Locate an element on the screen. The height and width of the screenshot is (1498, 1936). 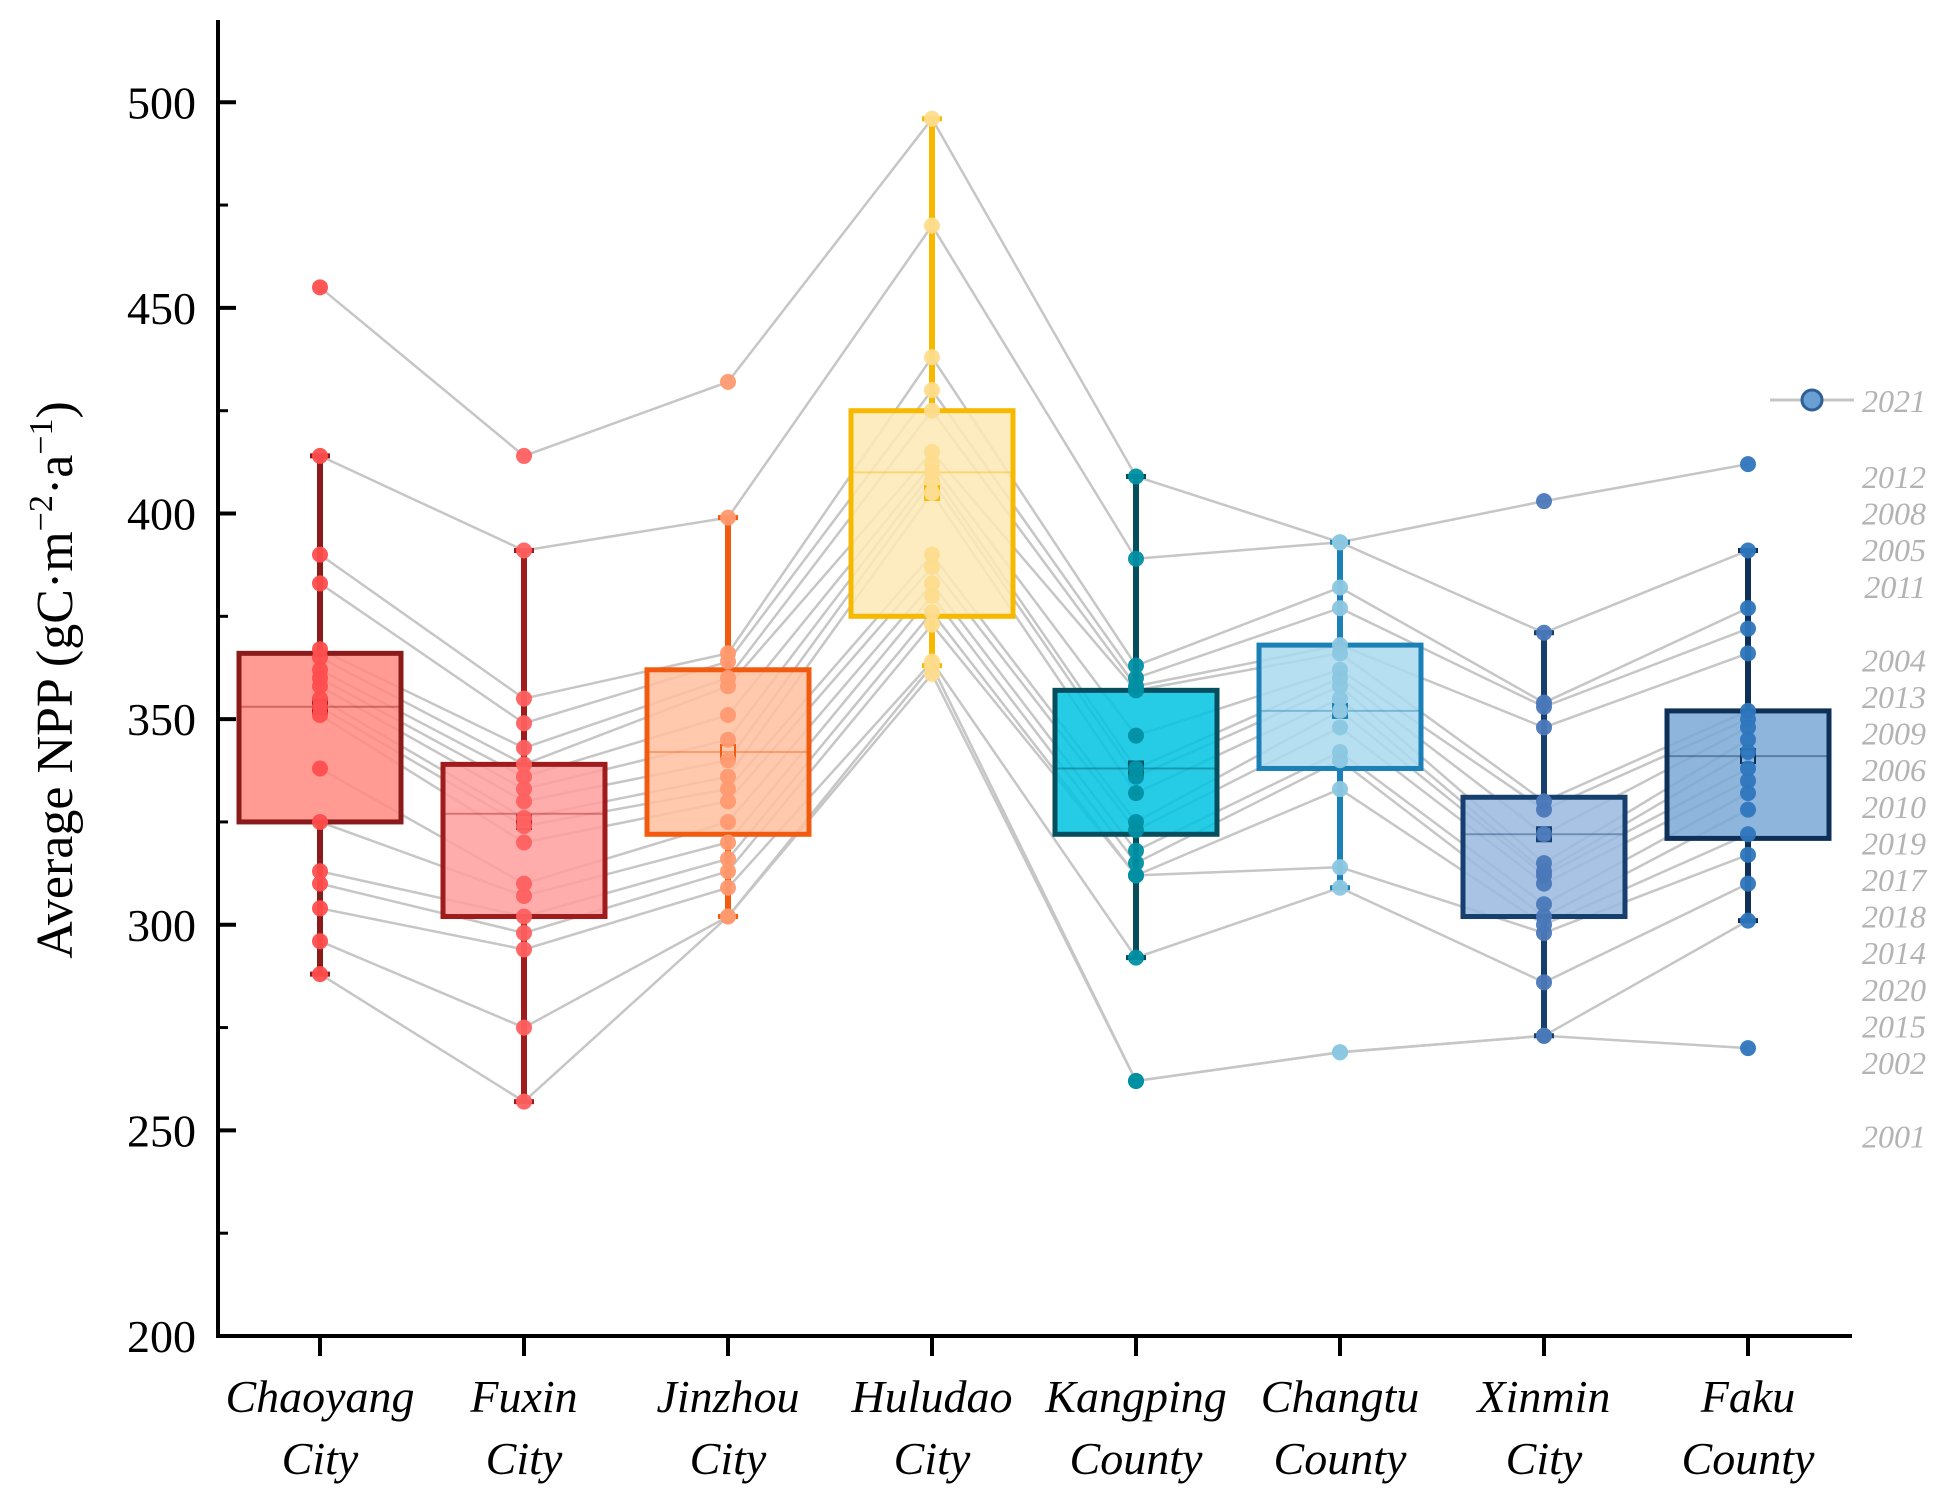
legend-year-2011: 2011 is located at coordinates (1895, 587).